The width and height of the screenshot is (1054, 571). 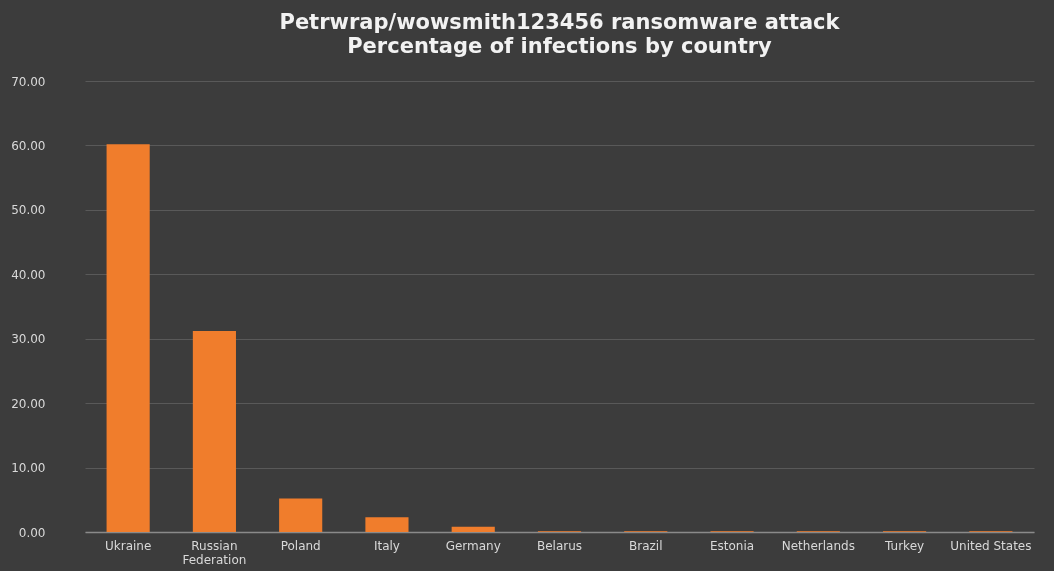 I want to click on x-tick-label: Turkey, so click(x=904, y=545).